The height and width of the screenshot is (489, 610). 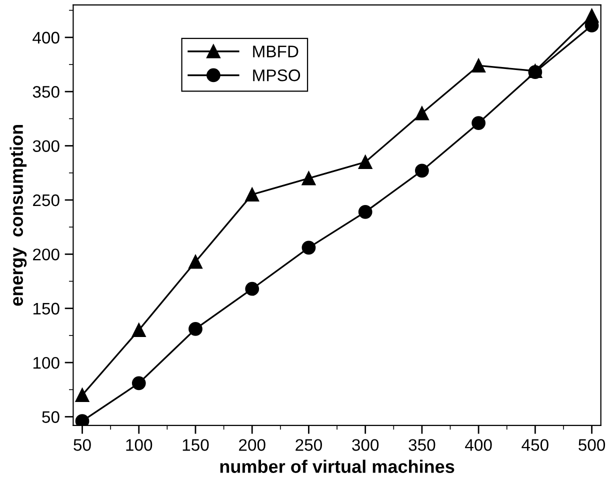 I want to click on x-tick-label: 300, so click(x=365, y=445).